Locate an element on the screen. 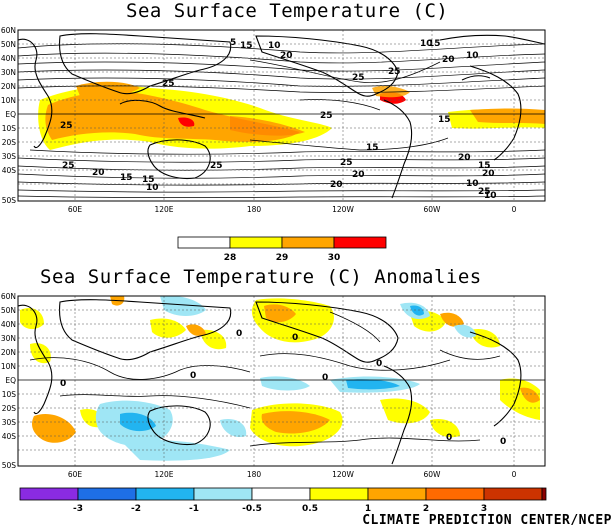 The image size is (616, 530). lat-label: 20S is located at coordinates (9, 408).